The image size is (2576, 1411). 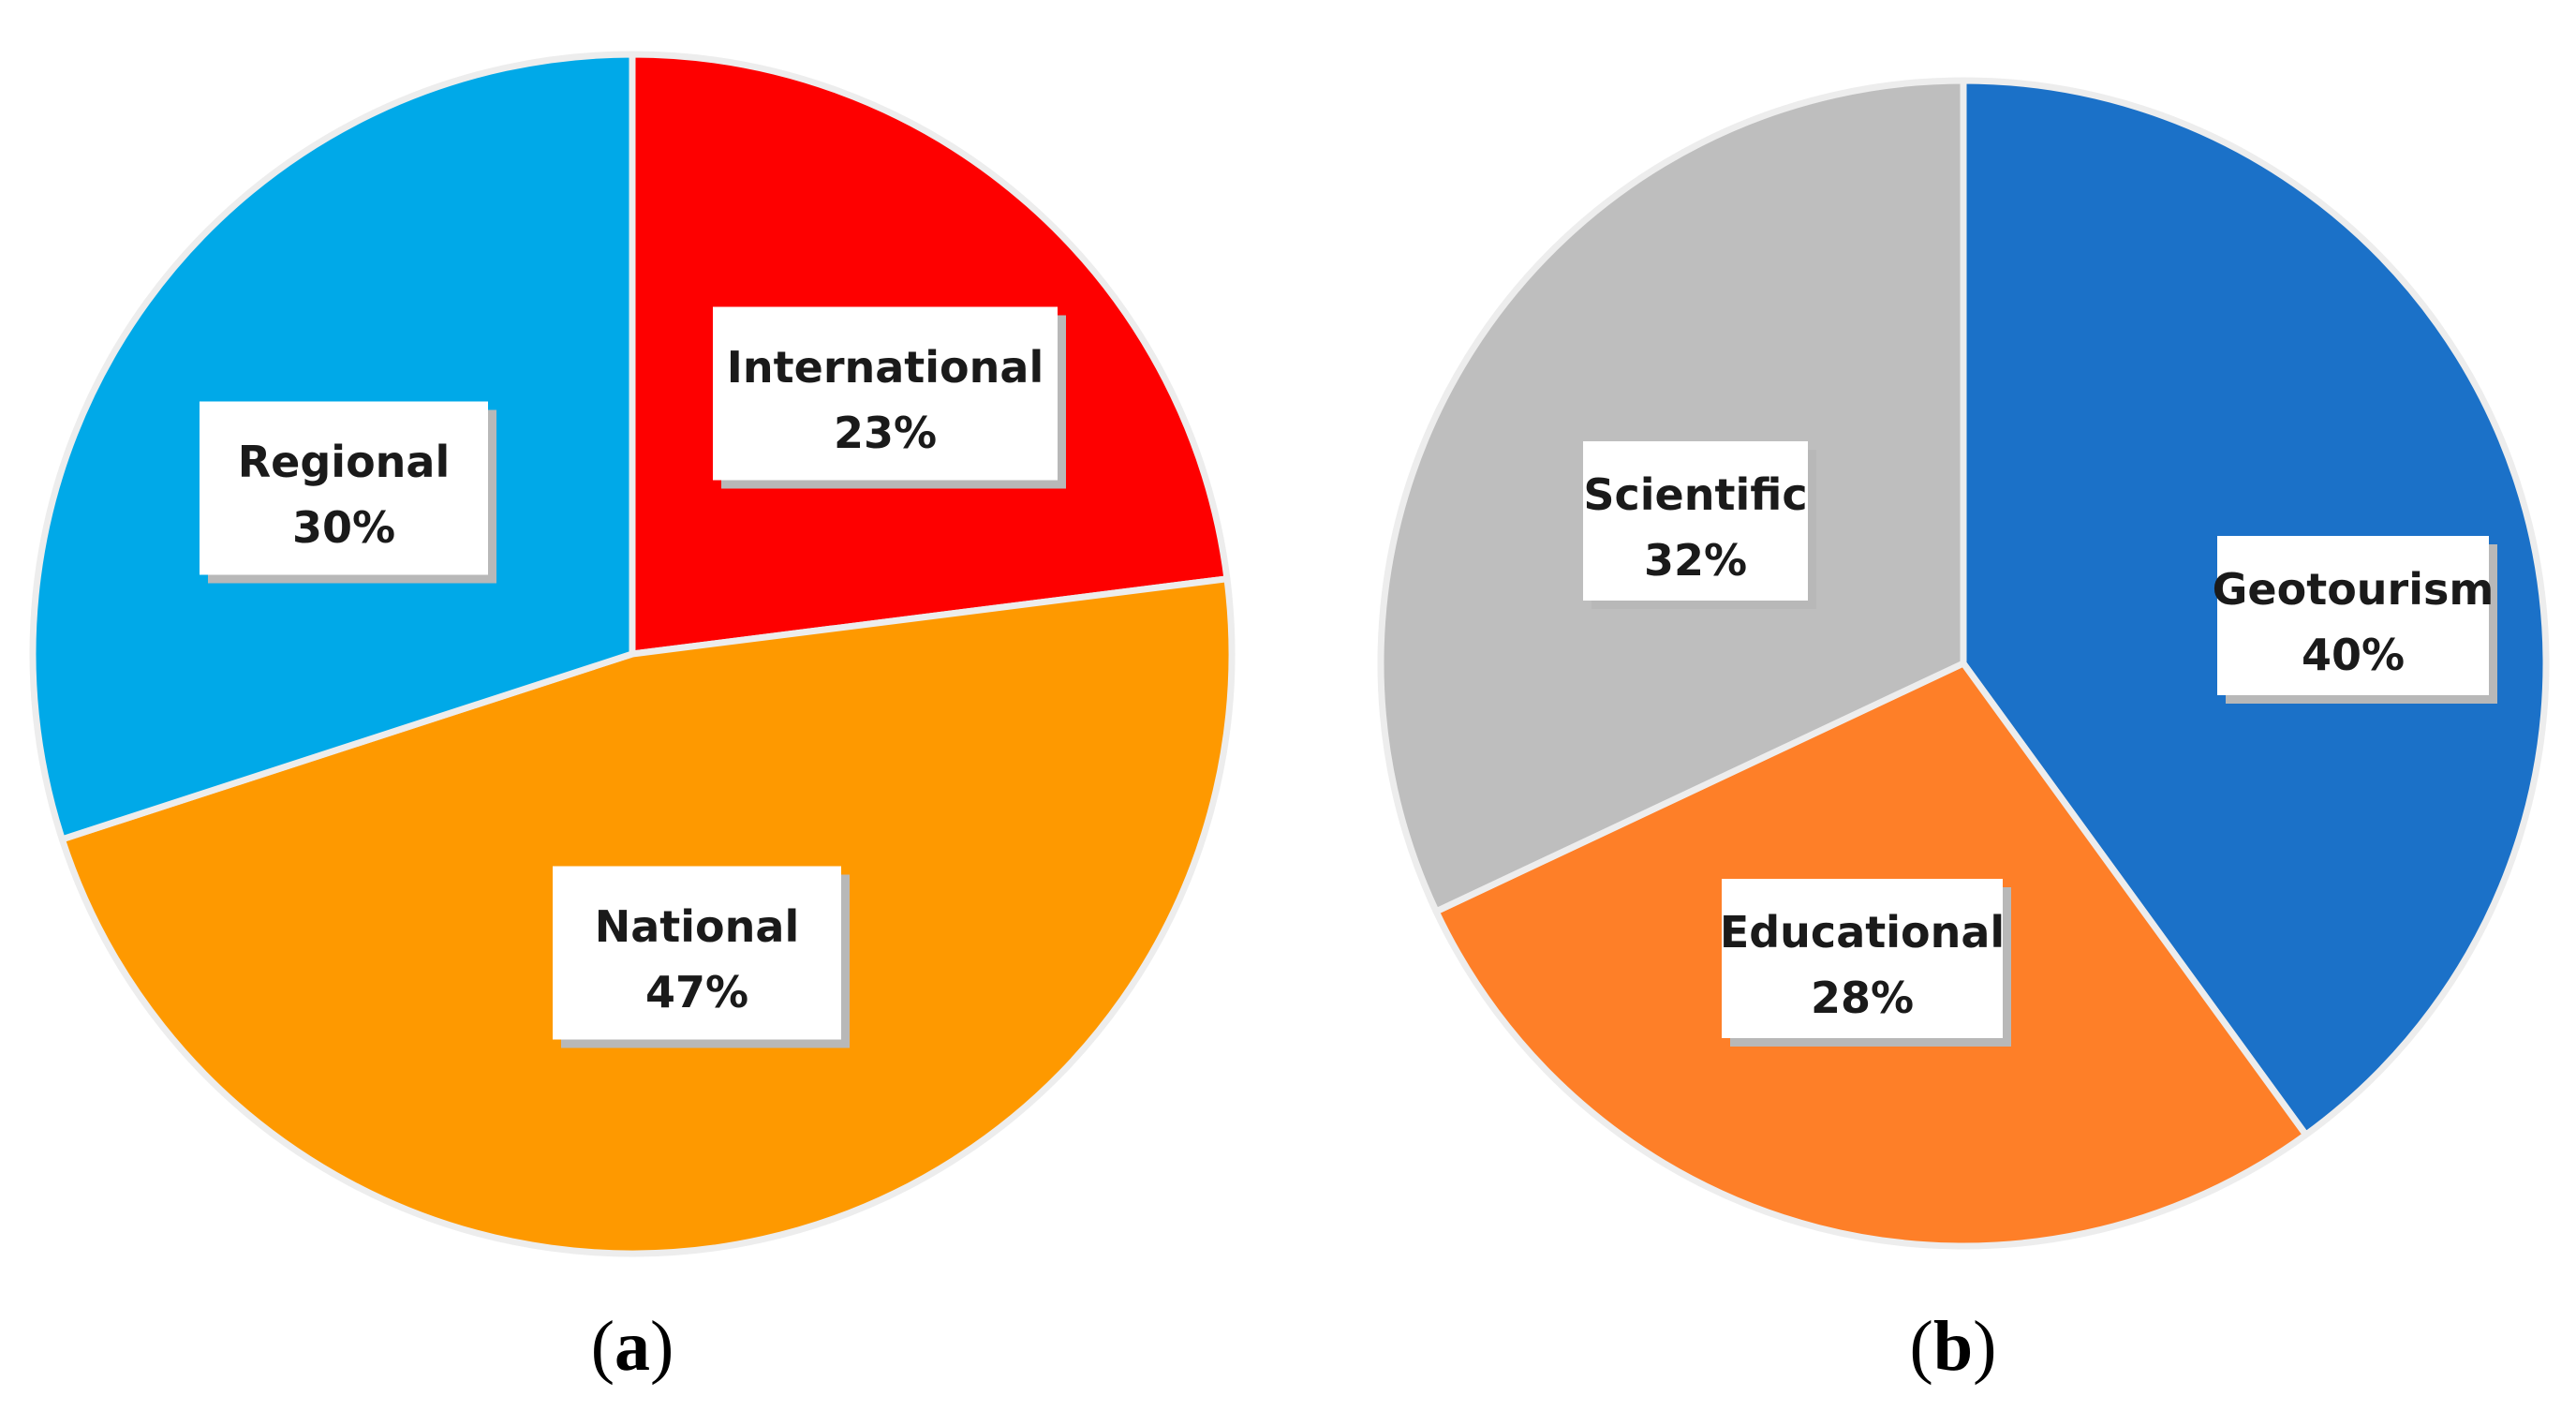 What do you see at coordinates (1695, 494) in the screenshot?
I see `data-label-category: Scientific` at bounding box center [1695, 494].